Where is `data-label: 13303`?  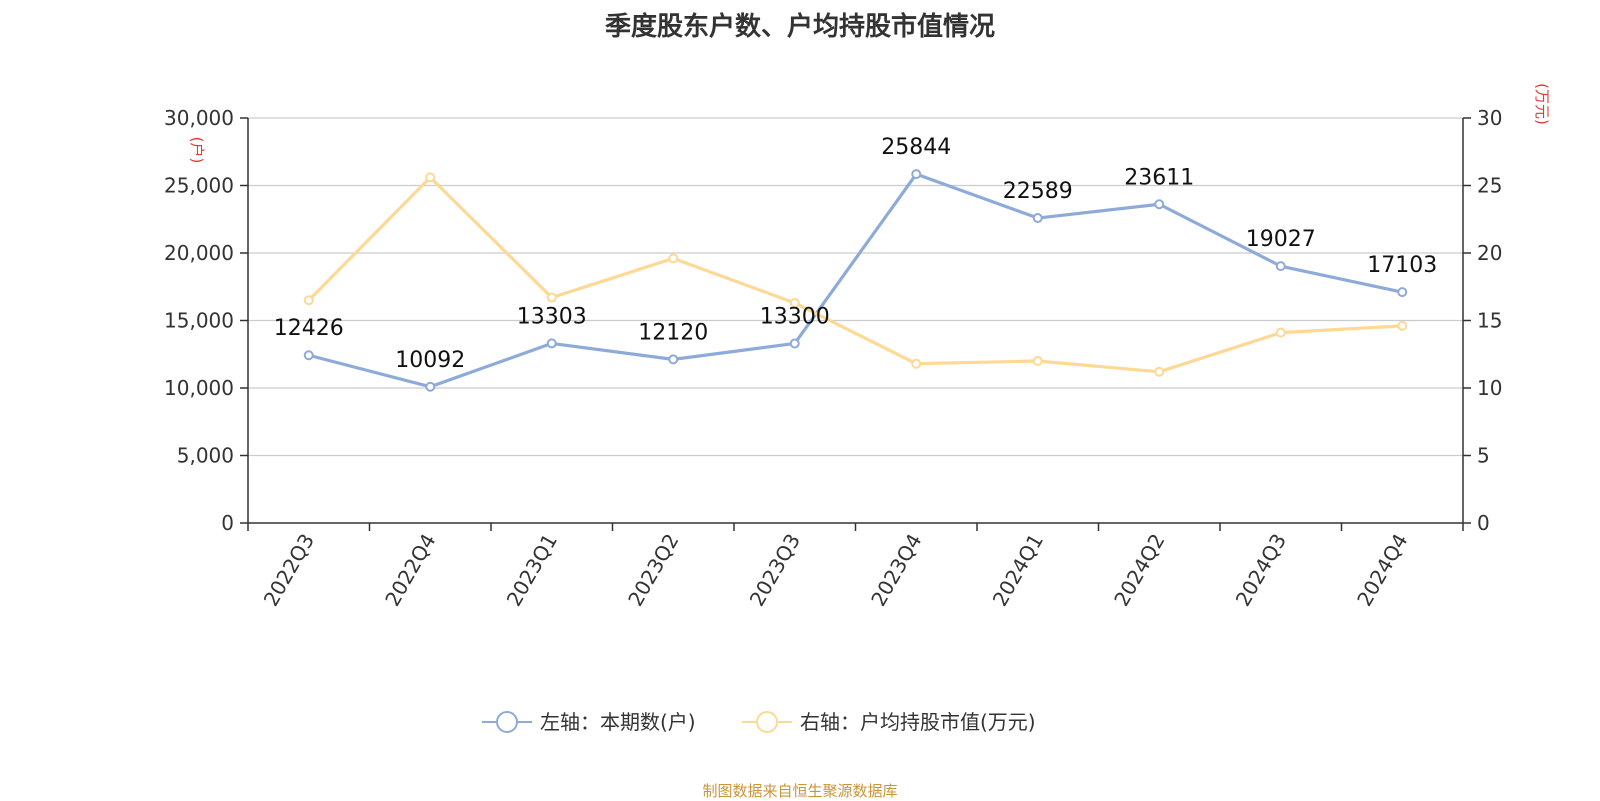
data-label: 13303 is located at coordinates (552, 316).